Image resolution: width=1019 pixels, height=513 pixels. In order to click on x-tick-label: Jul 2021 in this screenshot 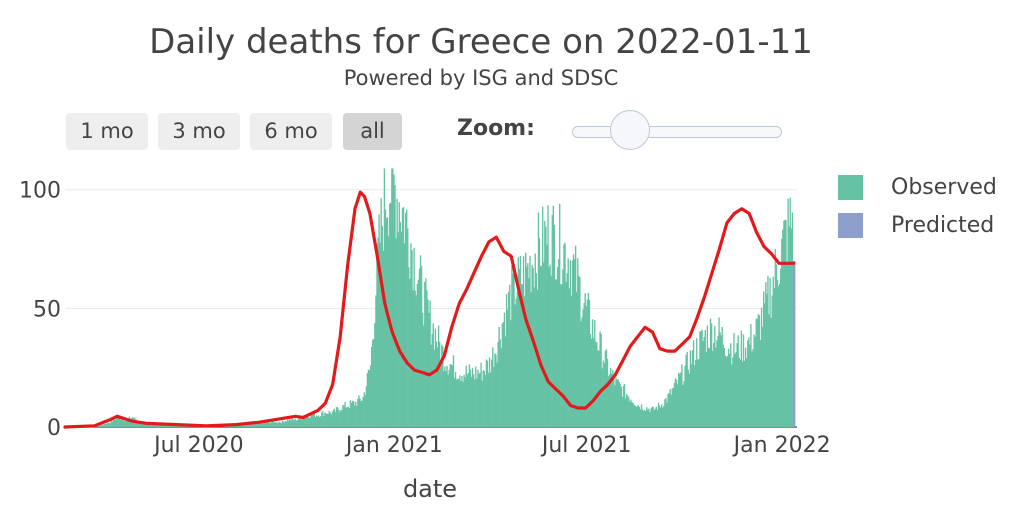, I will do `click(586, 445)`.